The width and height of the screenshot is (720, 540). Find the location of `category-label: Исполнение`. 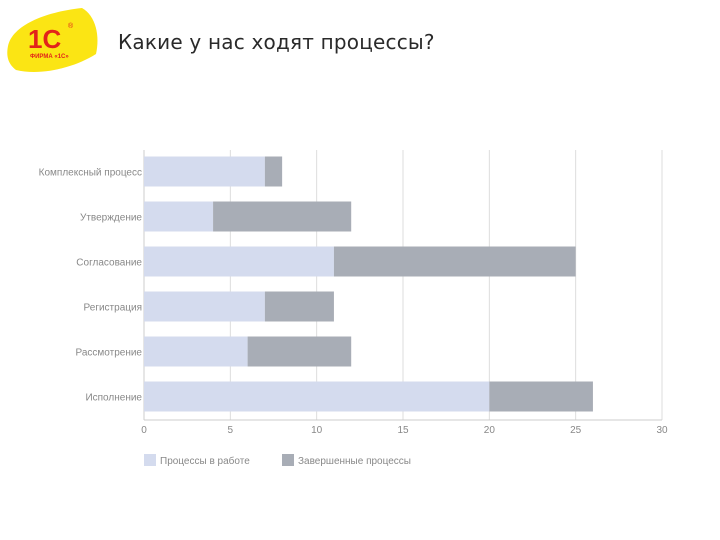

category-label: Исполнение is located at coordinates (113, 398).